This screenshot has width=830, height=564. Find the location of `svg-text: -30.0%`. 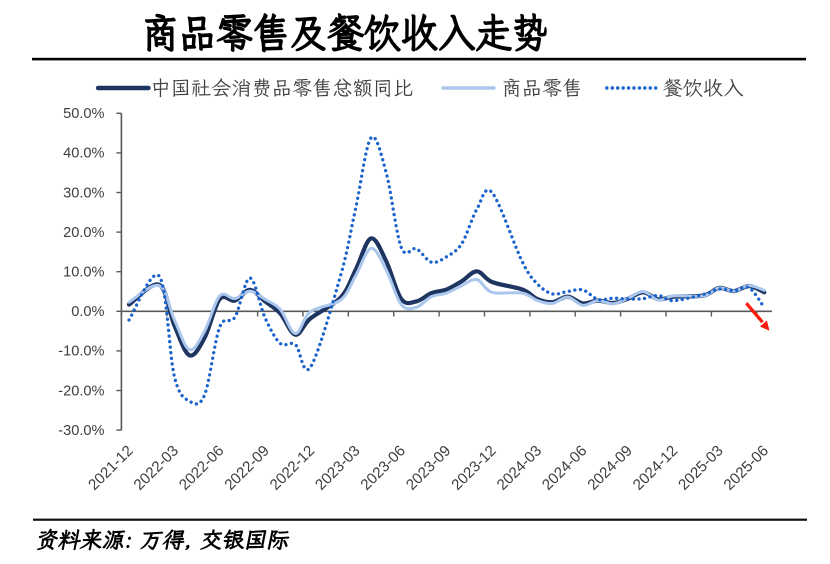

svg-text: -30.0% is located at coordinates (81, 431).